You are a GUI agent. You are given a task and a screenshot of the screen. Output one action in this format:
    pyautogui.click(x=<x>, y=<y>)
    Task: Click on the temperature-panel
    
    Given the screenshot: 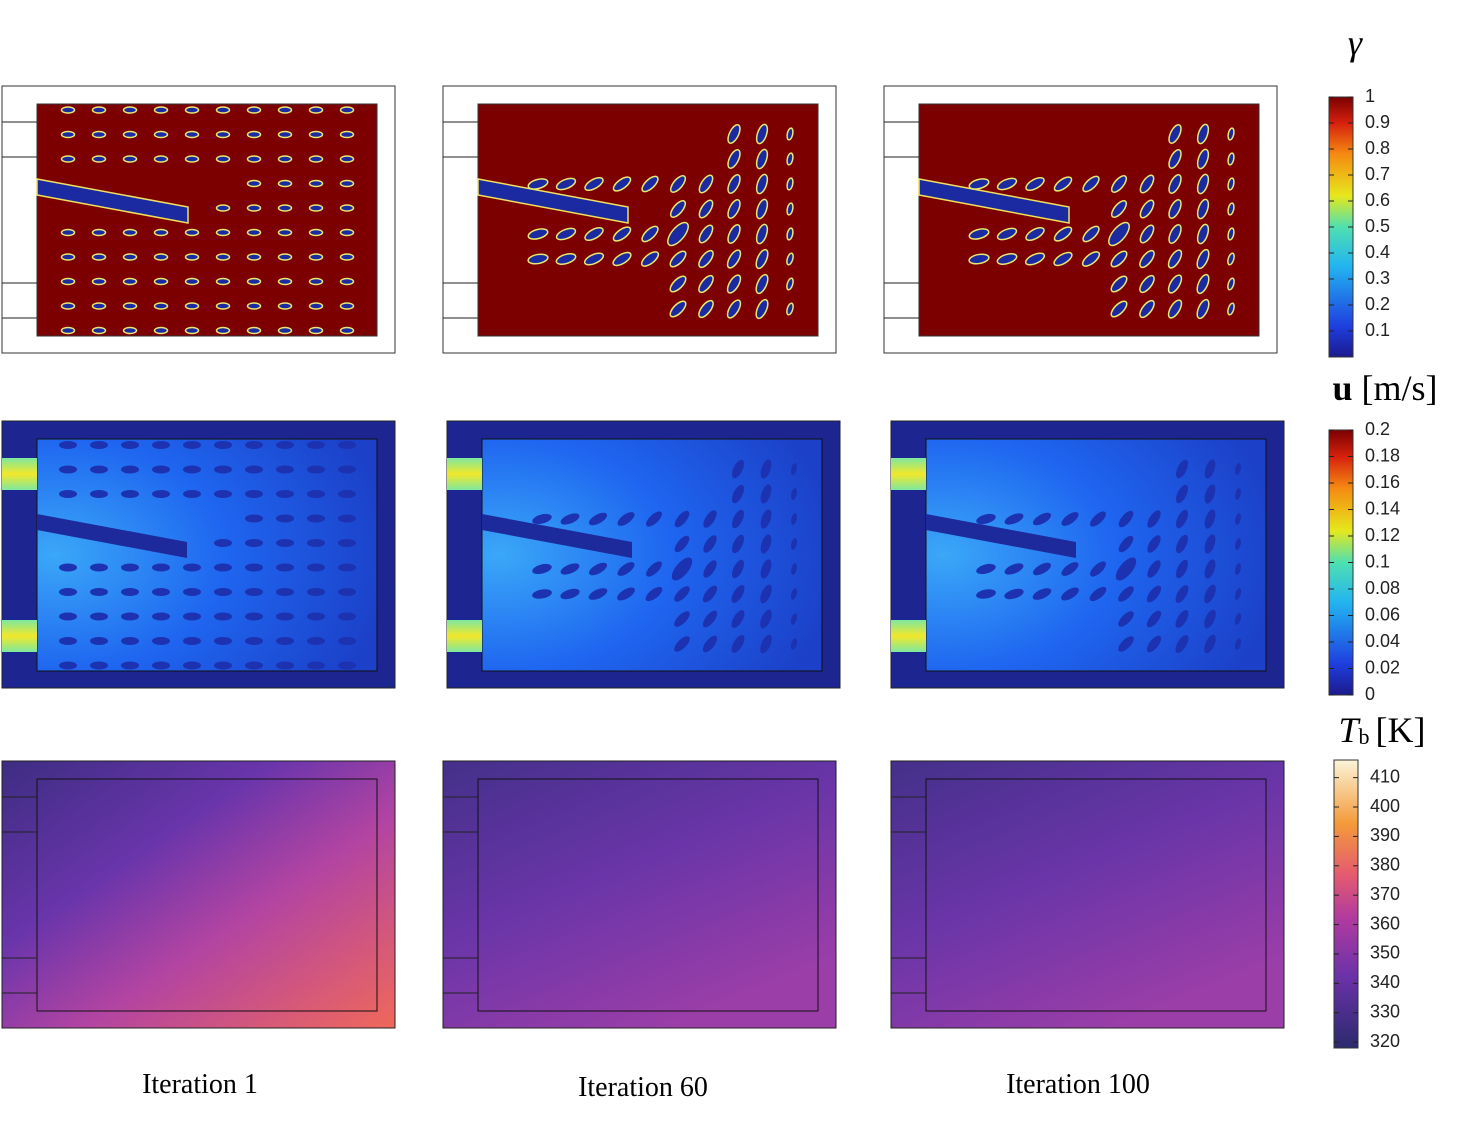 What is the action you would take?
    pyautogui.click(x=198, y=894)
    